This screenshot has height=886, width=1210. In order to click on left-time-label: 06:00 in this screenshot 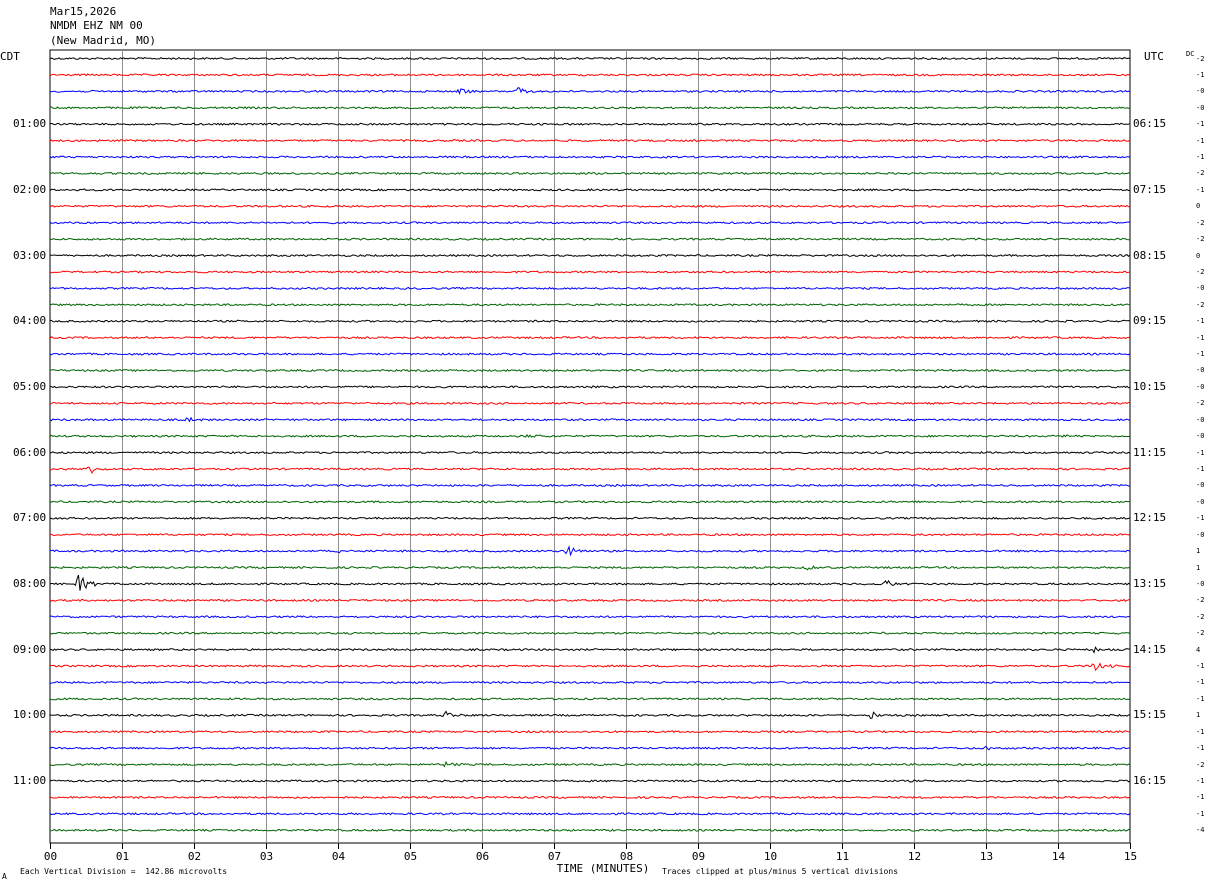, I will do `click(30, 452)`.